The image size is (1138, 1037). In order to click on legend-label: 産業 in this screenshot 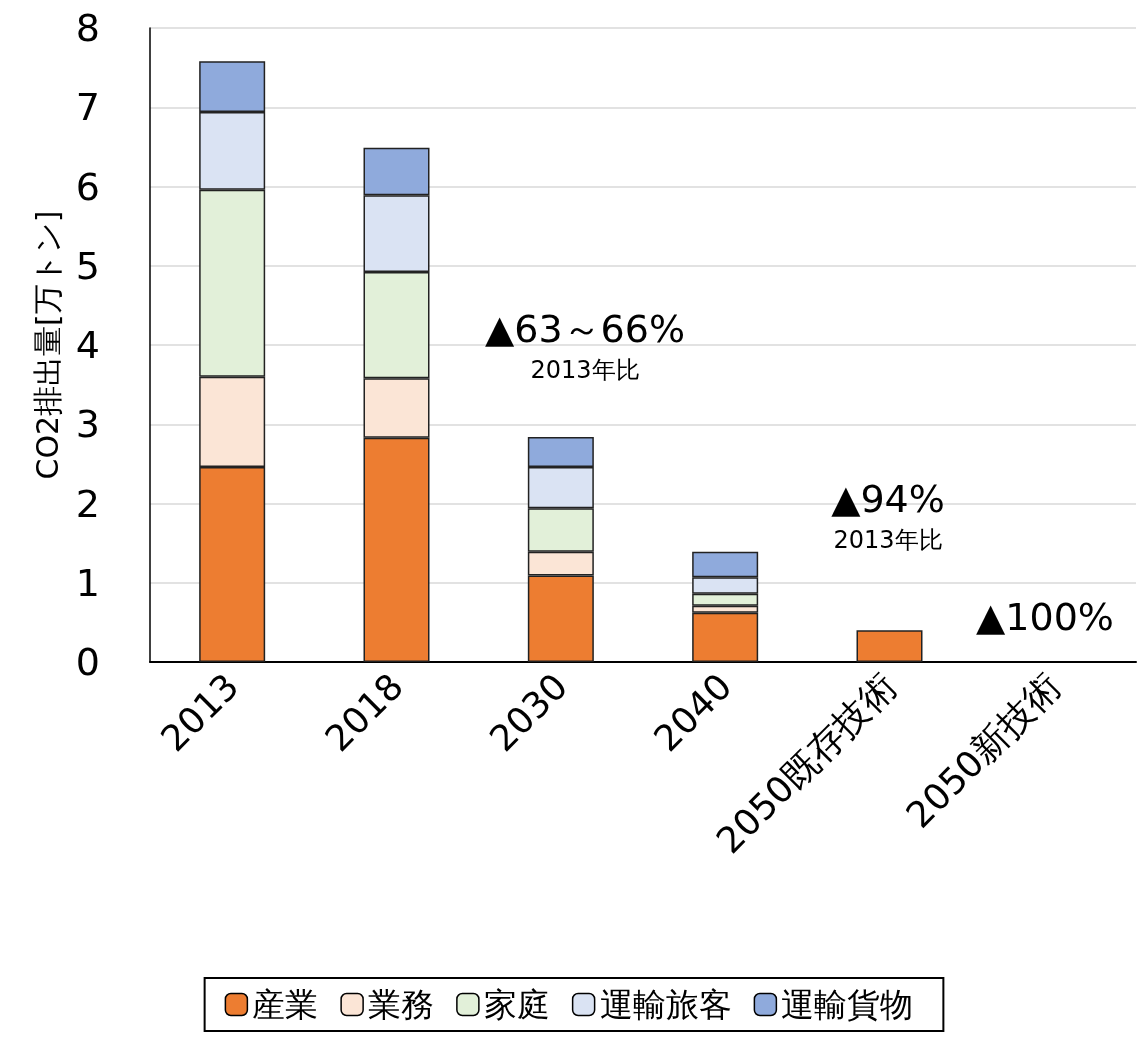, I will do `click(285, 1004)`.